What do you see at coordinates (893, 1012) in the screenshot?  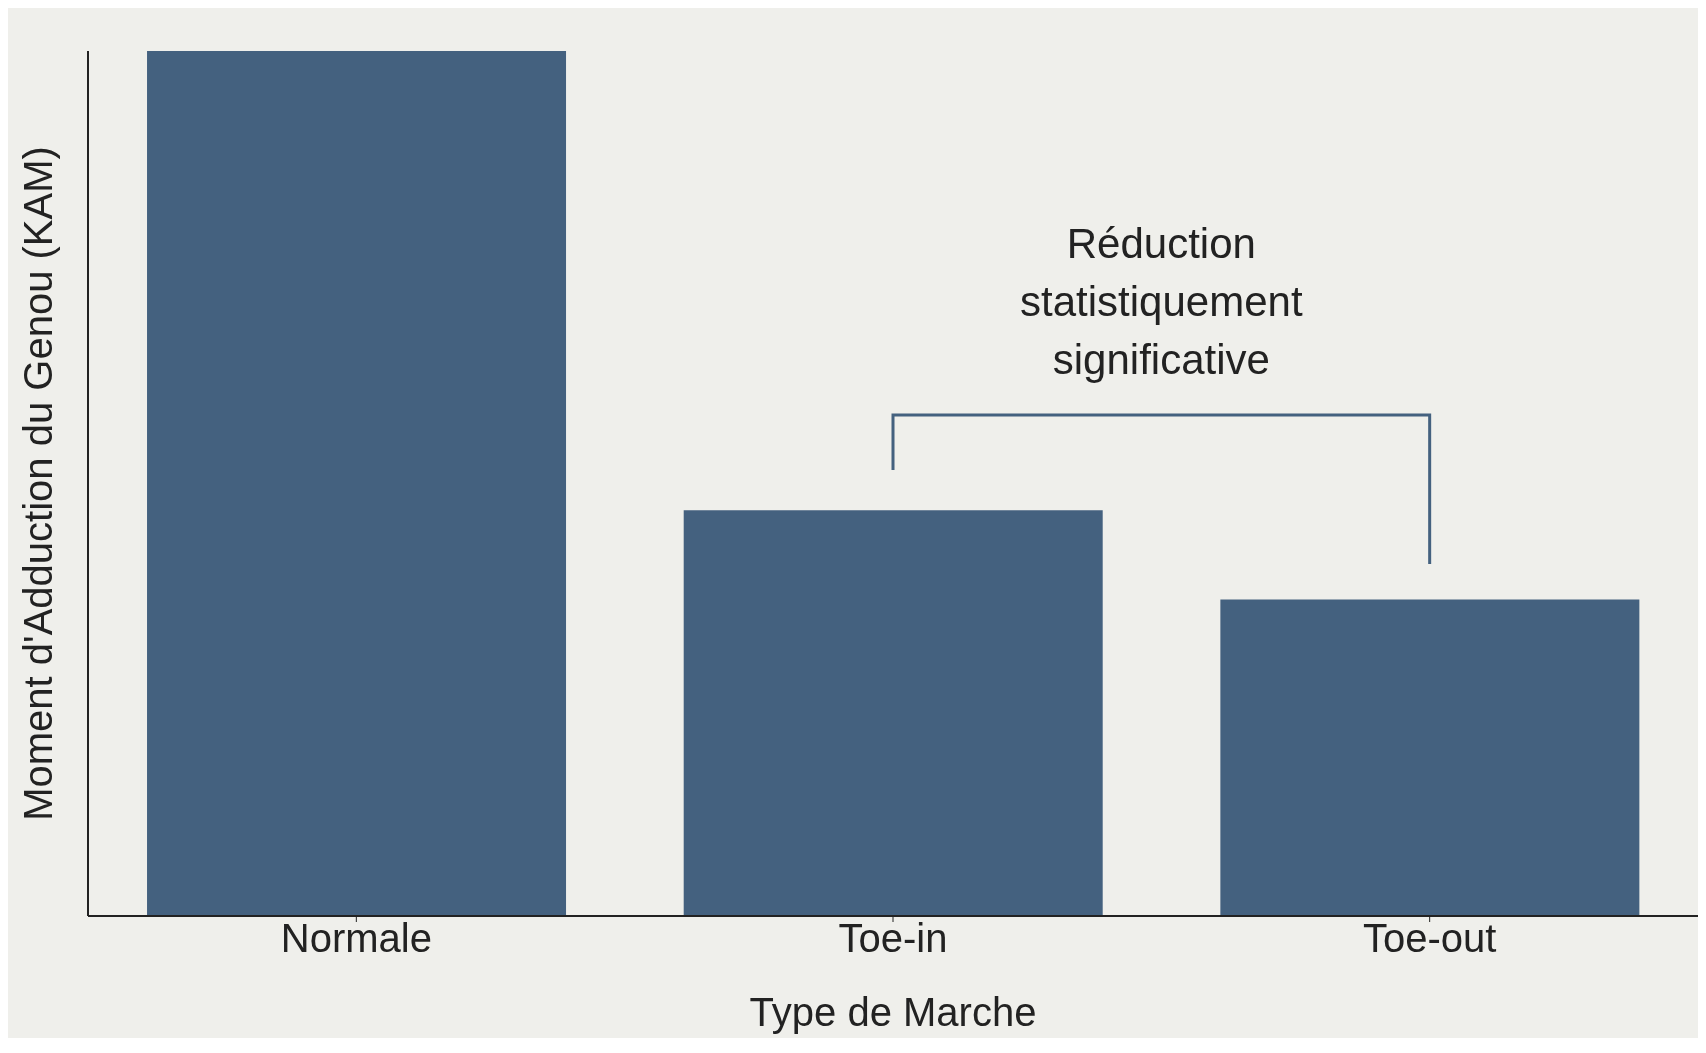 I see `x-axis-title: Type de Marche` at bounding box center [893, 1012].